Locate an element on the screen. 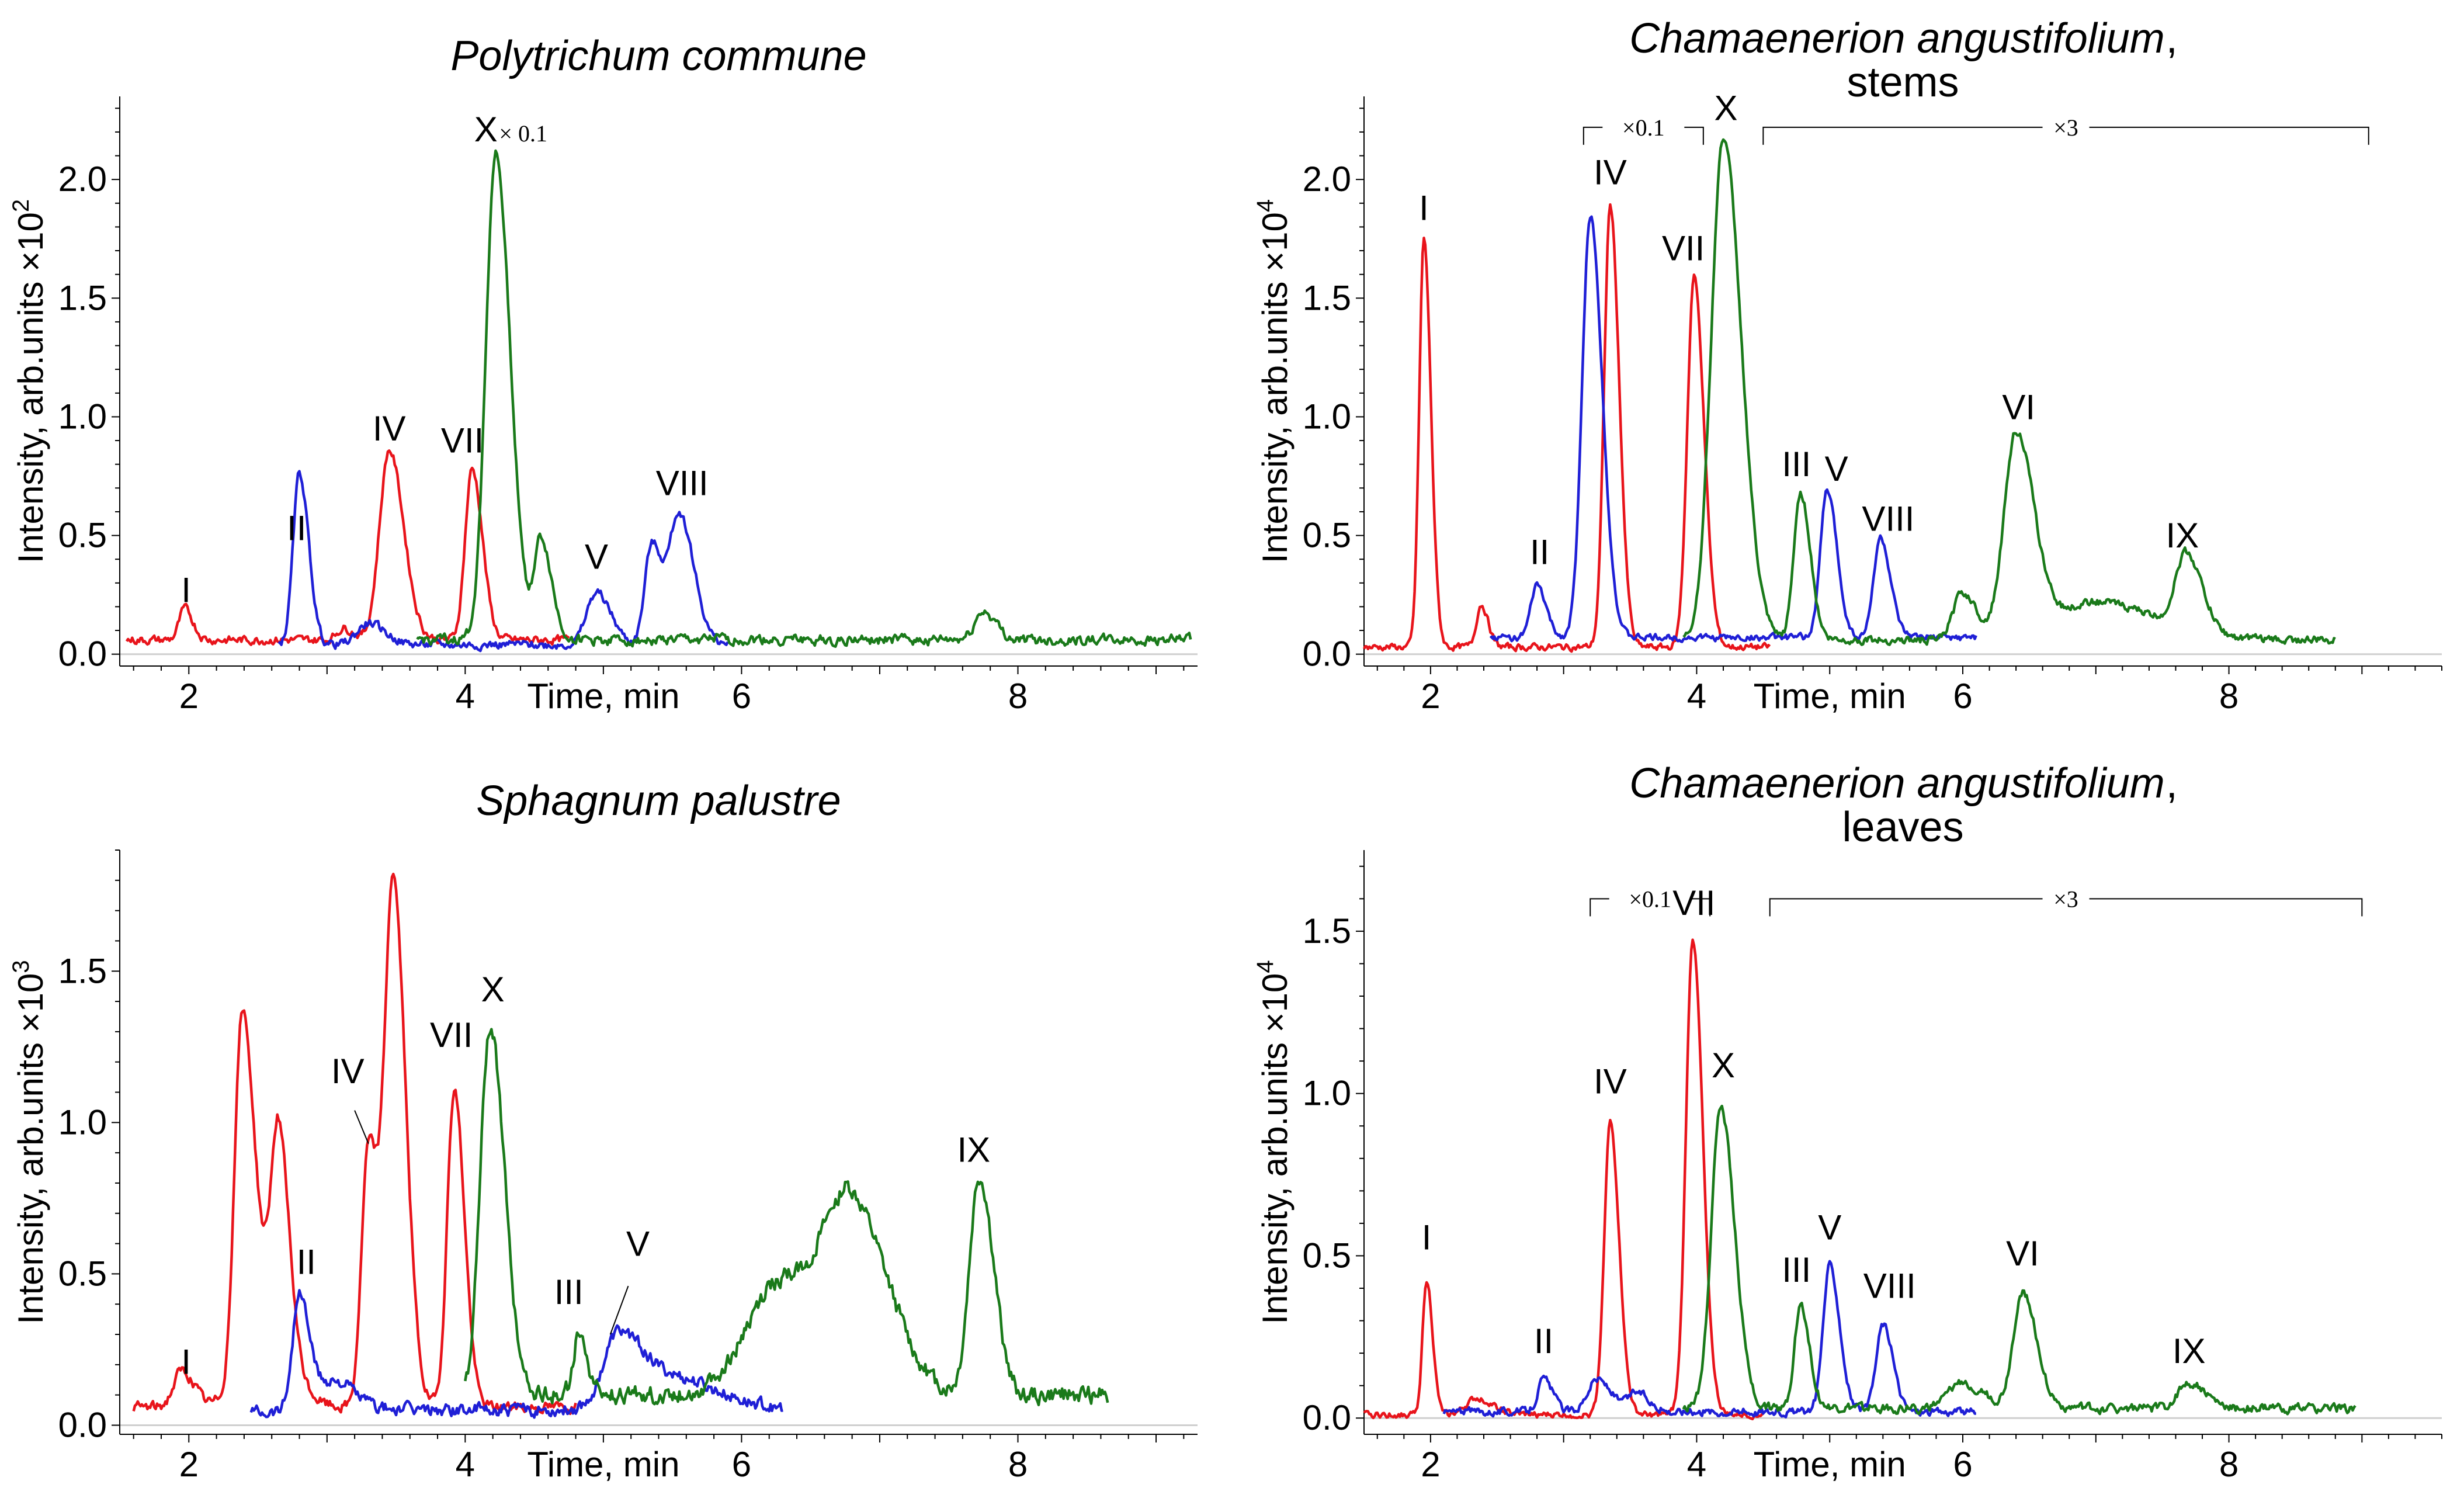 The height and width of the screenshot is (1505, 2464). y-axis-label: Intensity, arb.units ×103 is located at coordinates (29, 1142).